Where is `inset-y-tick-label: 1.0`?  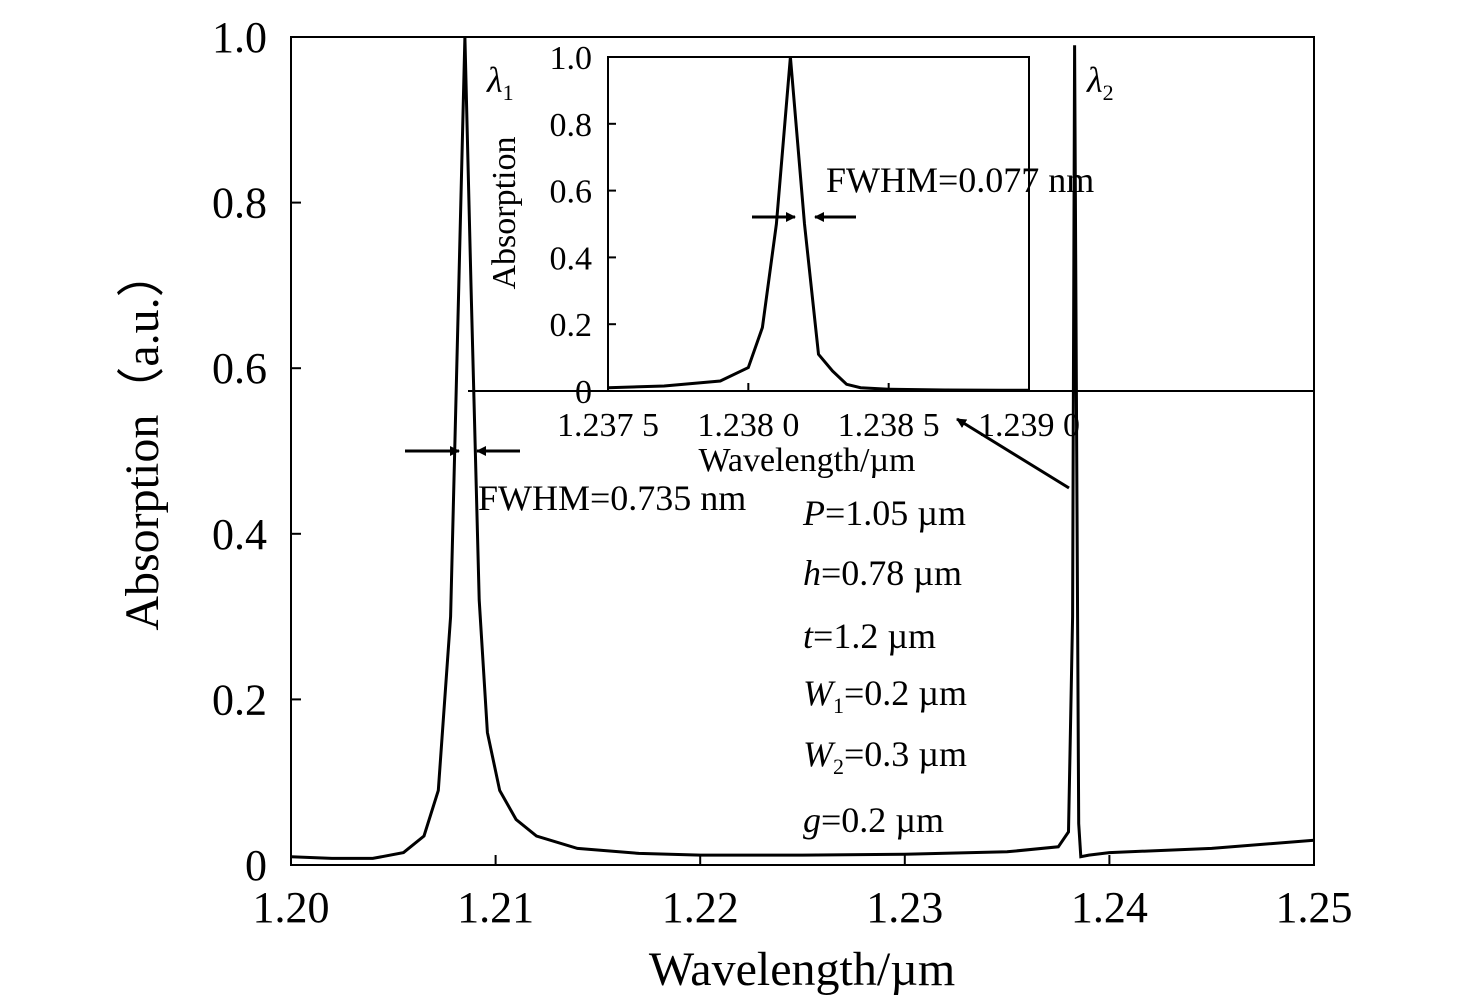
inset-y-tick-label: 1.0 is located at coordinates (571, 58).